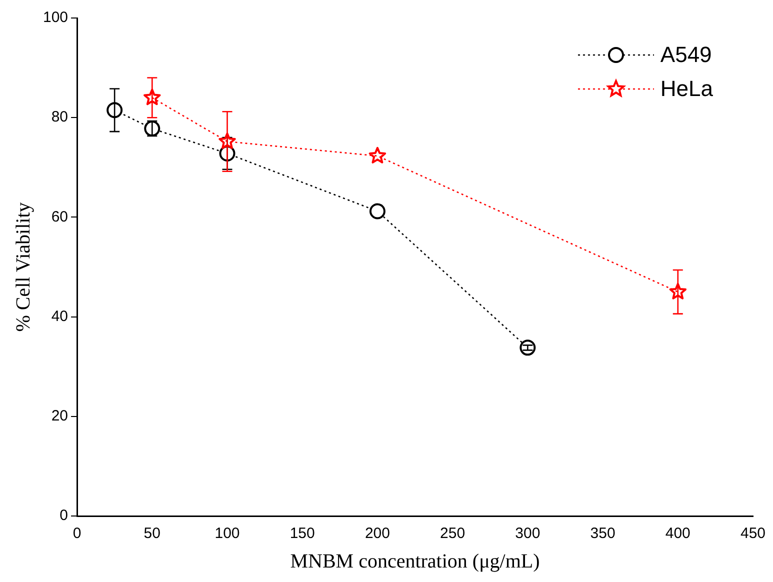 The width and height of the screenshot is (773, 582). Describe the element at coordinates (677, 533) in the screenshot. I see `x-tick-label: 400` at that location.